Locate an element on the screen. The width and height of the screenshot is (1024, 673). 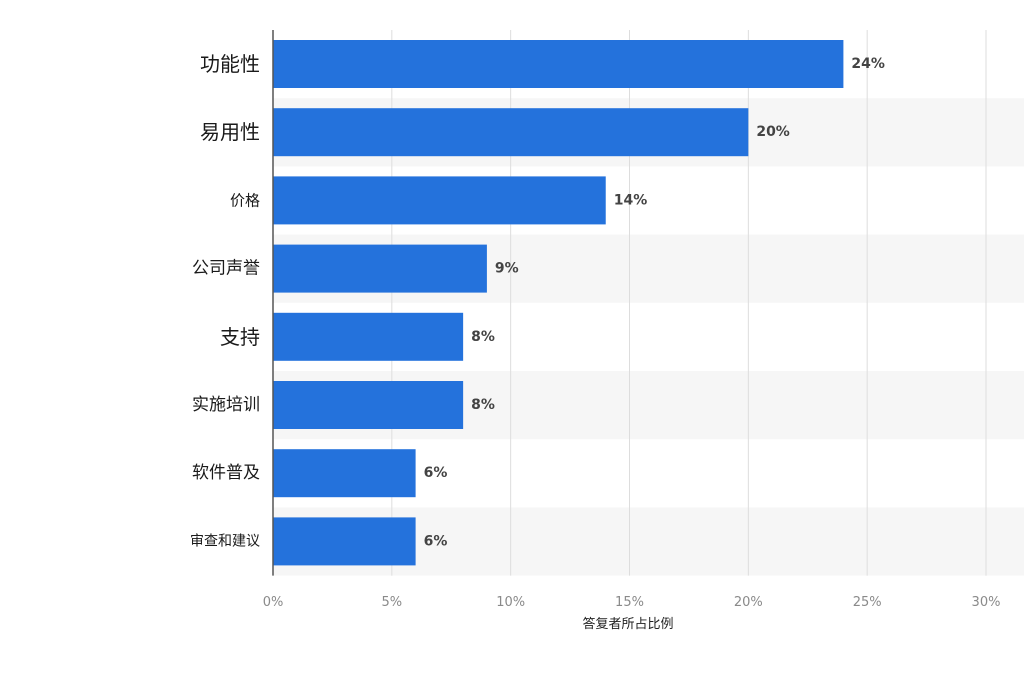
category-label: 价格 is located at coordinates (245, 200).